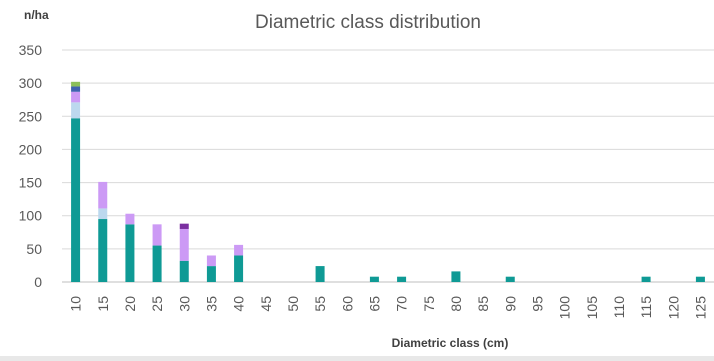 The height and width of the screenshot is (361, 714). I want to click on x-tick-label: 25, so click(157, 304).